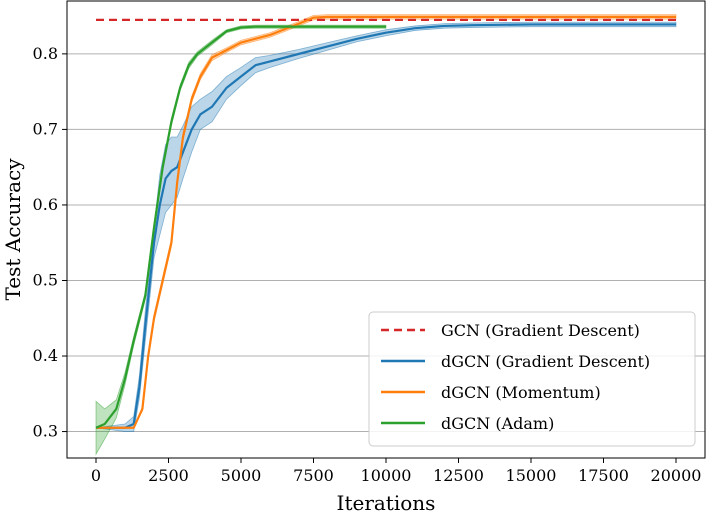 The image size is (706, 516). Describe the element at coordinates (603, 475) in the screenshot. I see `x-tick-label: 17500` at that location.